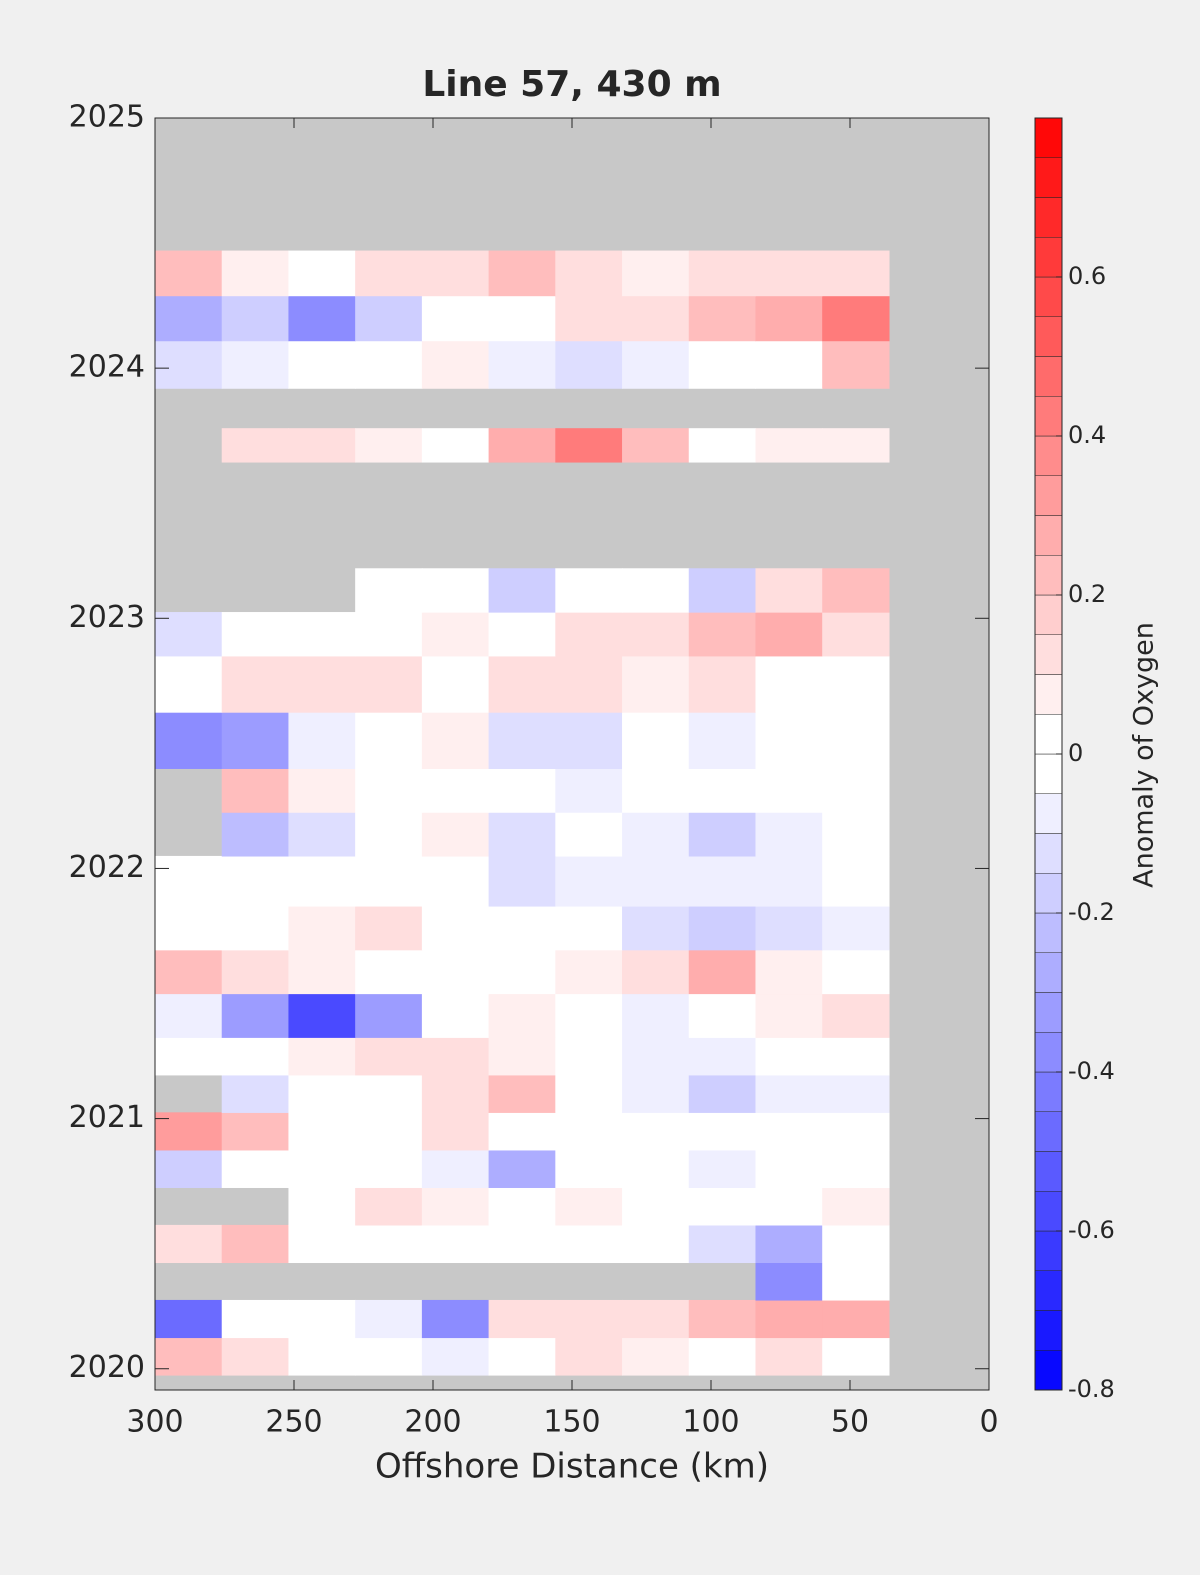 This screenshot has width=1200, height=1575. What do you see at coordinates (107, 867) in the screenshot?
I see `y-tick-label: 2022` at bounding box center [107, 867].